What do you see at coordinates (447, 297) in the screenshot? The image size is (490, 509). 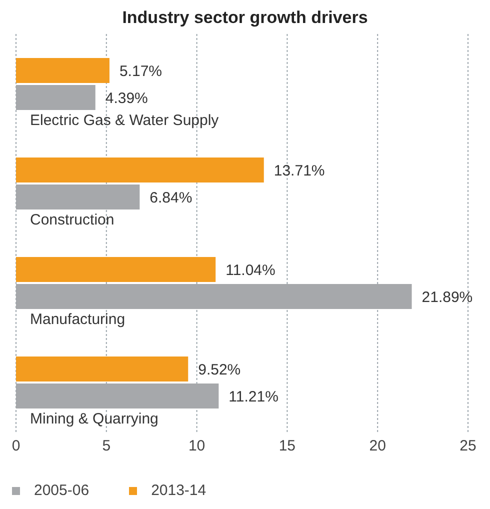 I see `data-label: 21.89%` at bounding box center [447, 297].